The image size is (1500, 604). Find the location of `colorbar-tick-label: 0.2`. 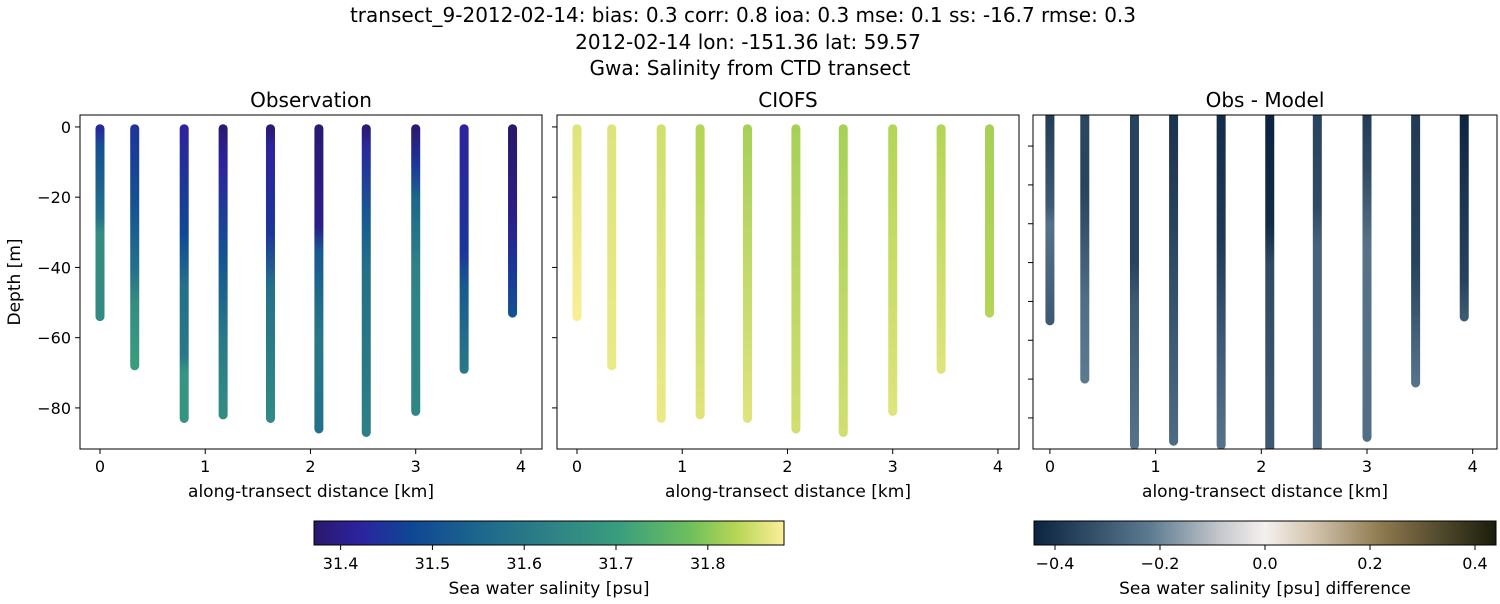

colorbar-tick-label: 0.2 is located at coordinates (1369, 563).